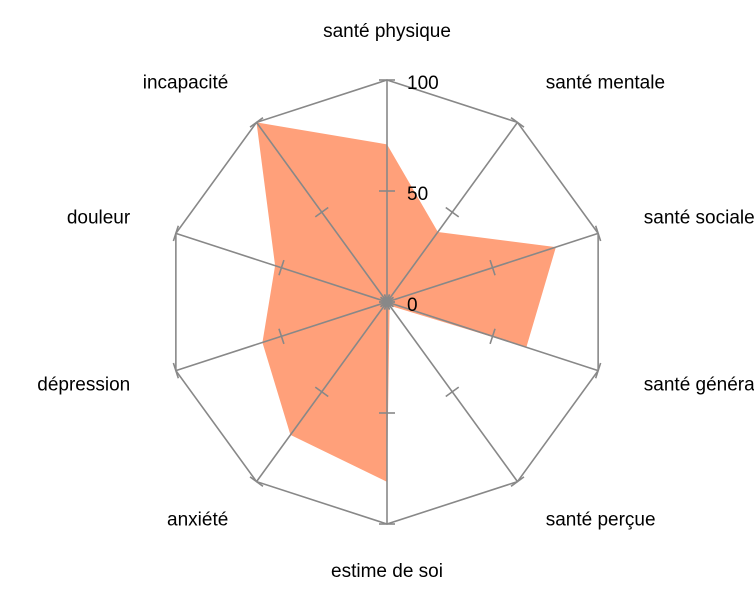  What do you see at coordinates (99, 218) in the screenshot?
I see `category-label: douleur` at bounding box center [99, 218].